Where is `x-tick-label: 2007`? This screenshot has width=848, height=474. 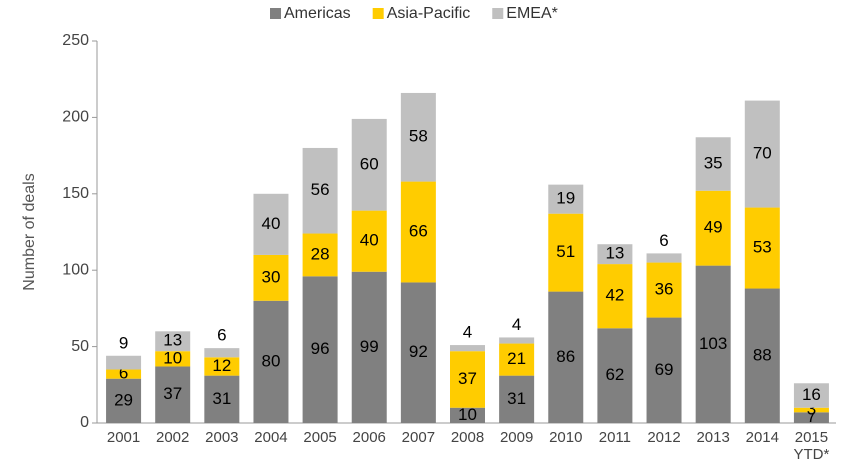 x-tick-label: 2007 is located at coordinates (418, 437).